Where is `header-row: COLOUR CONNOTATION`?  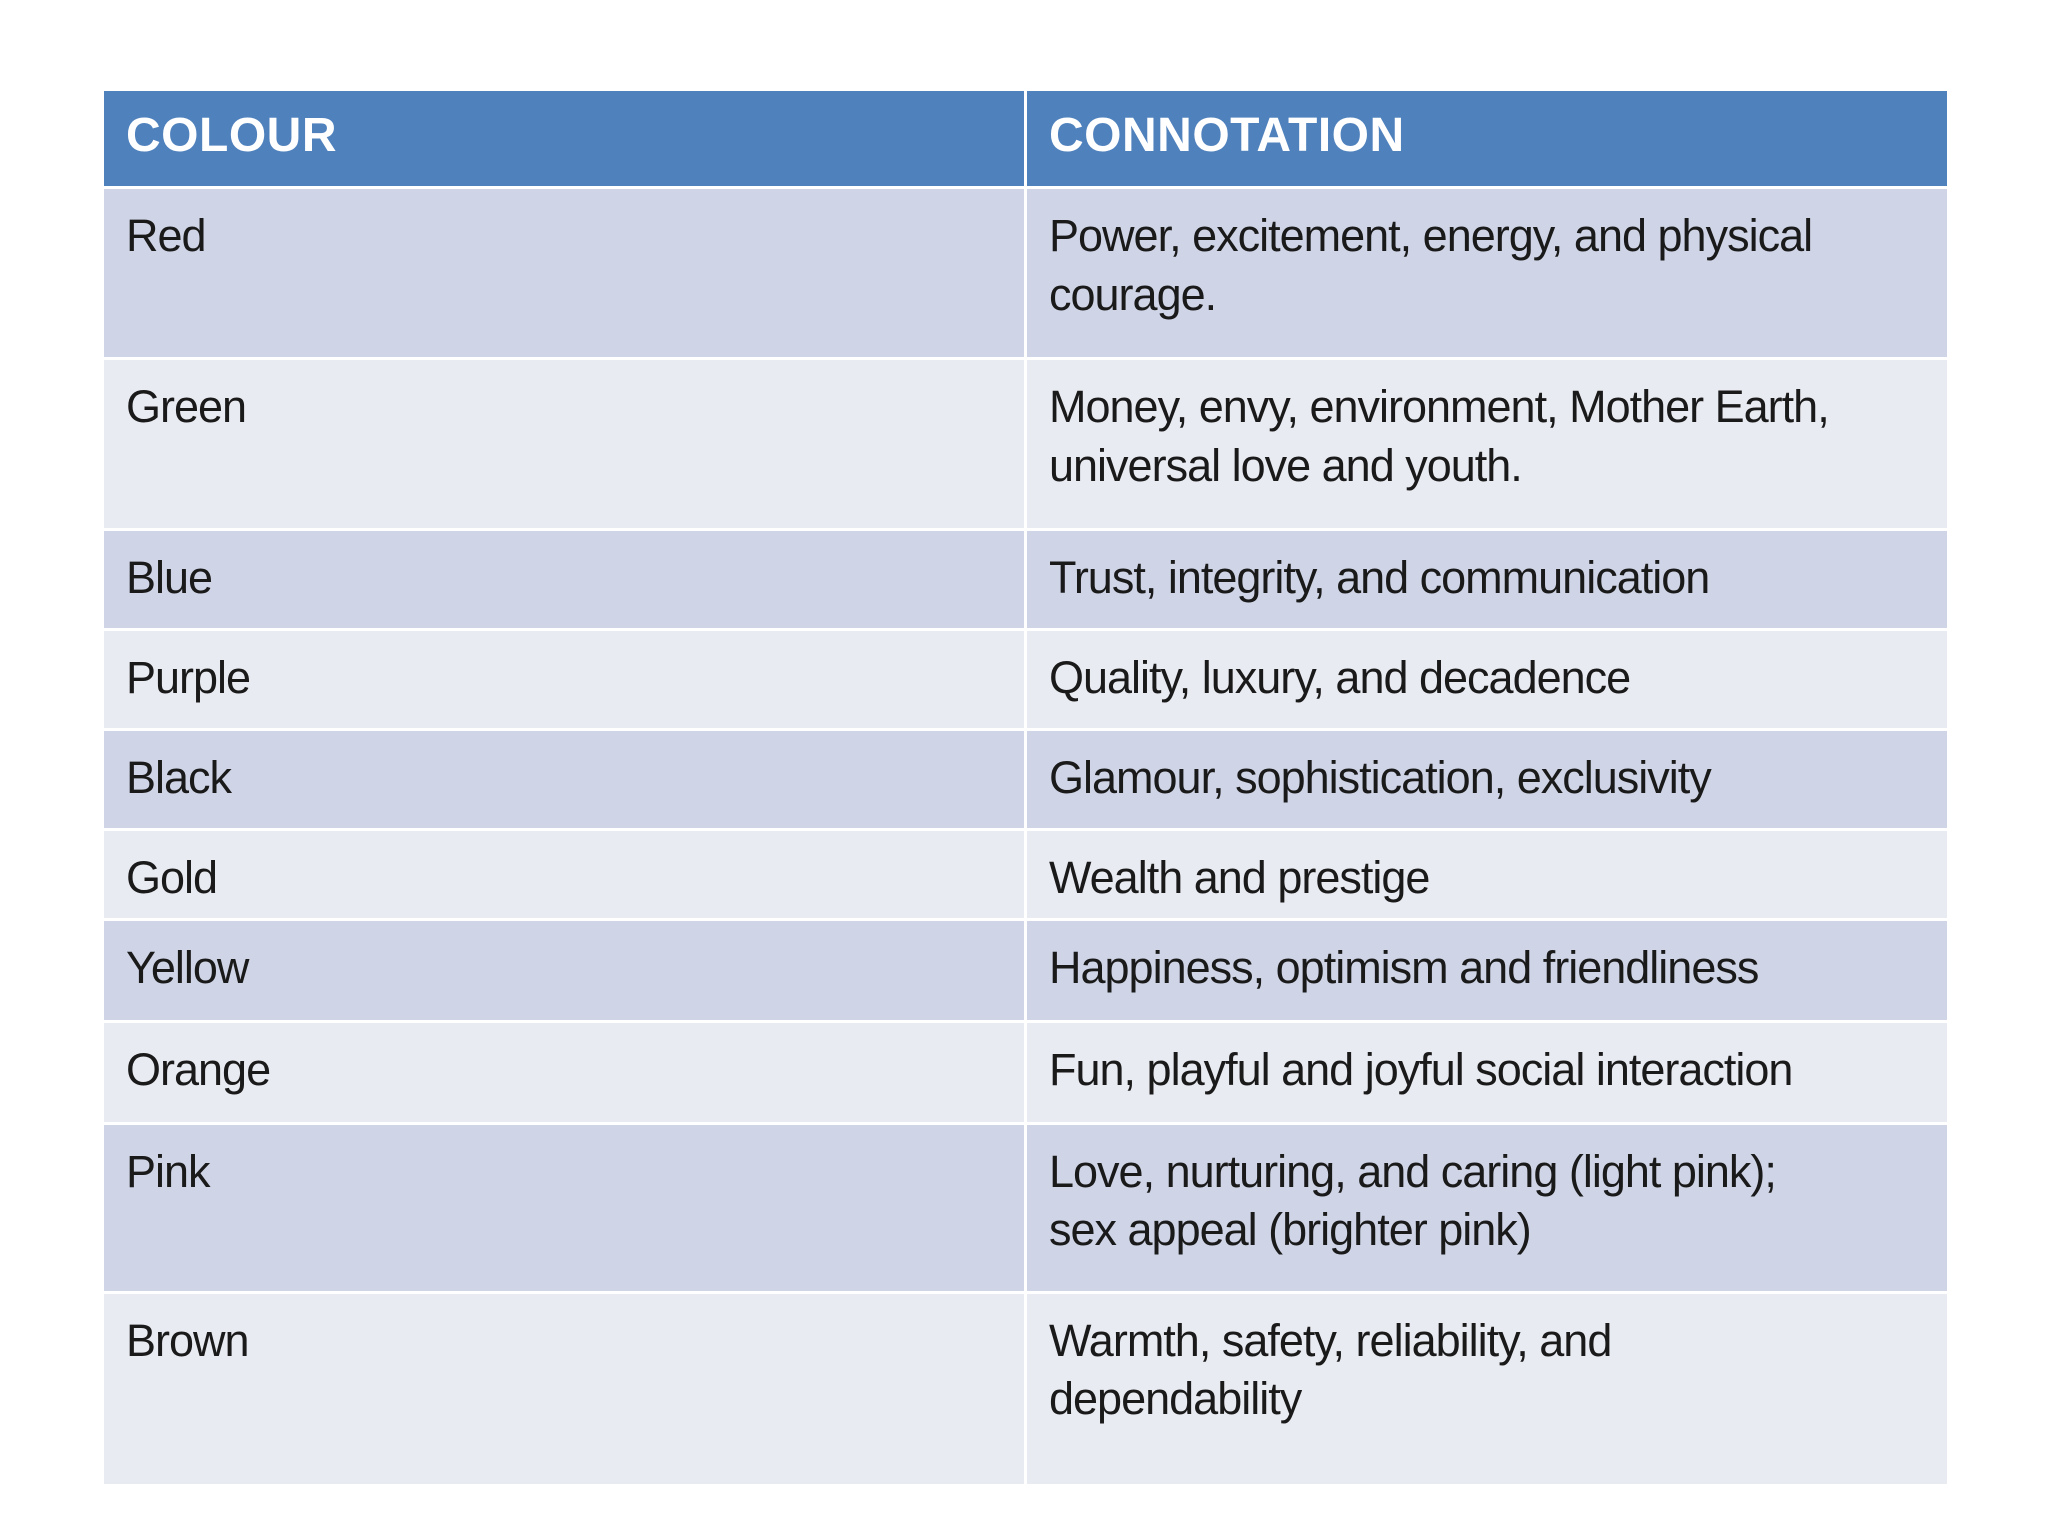
header-row: COLOUR CONNOTATION is located at coordinates (1025, 138).